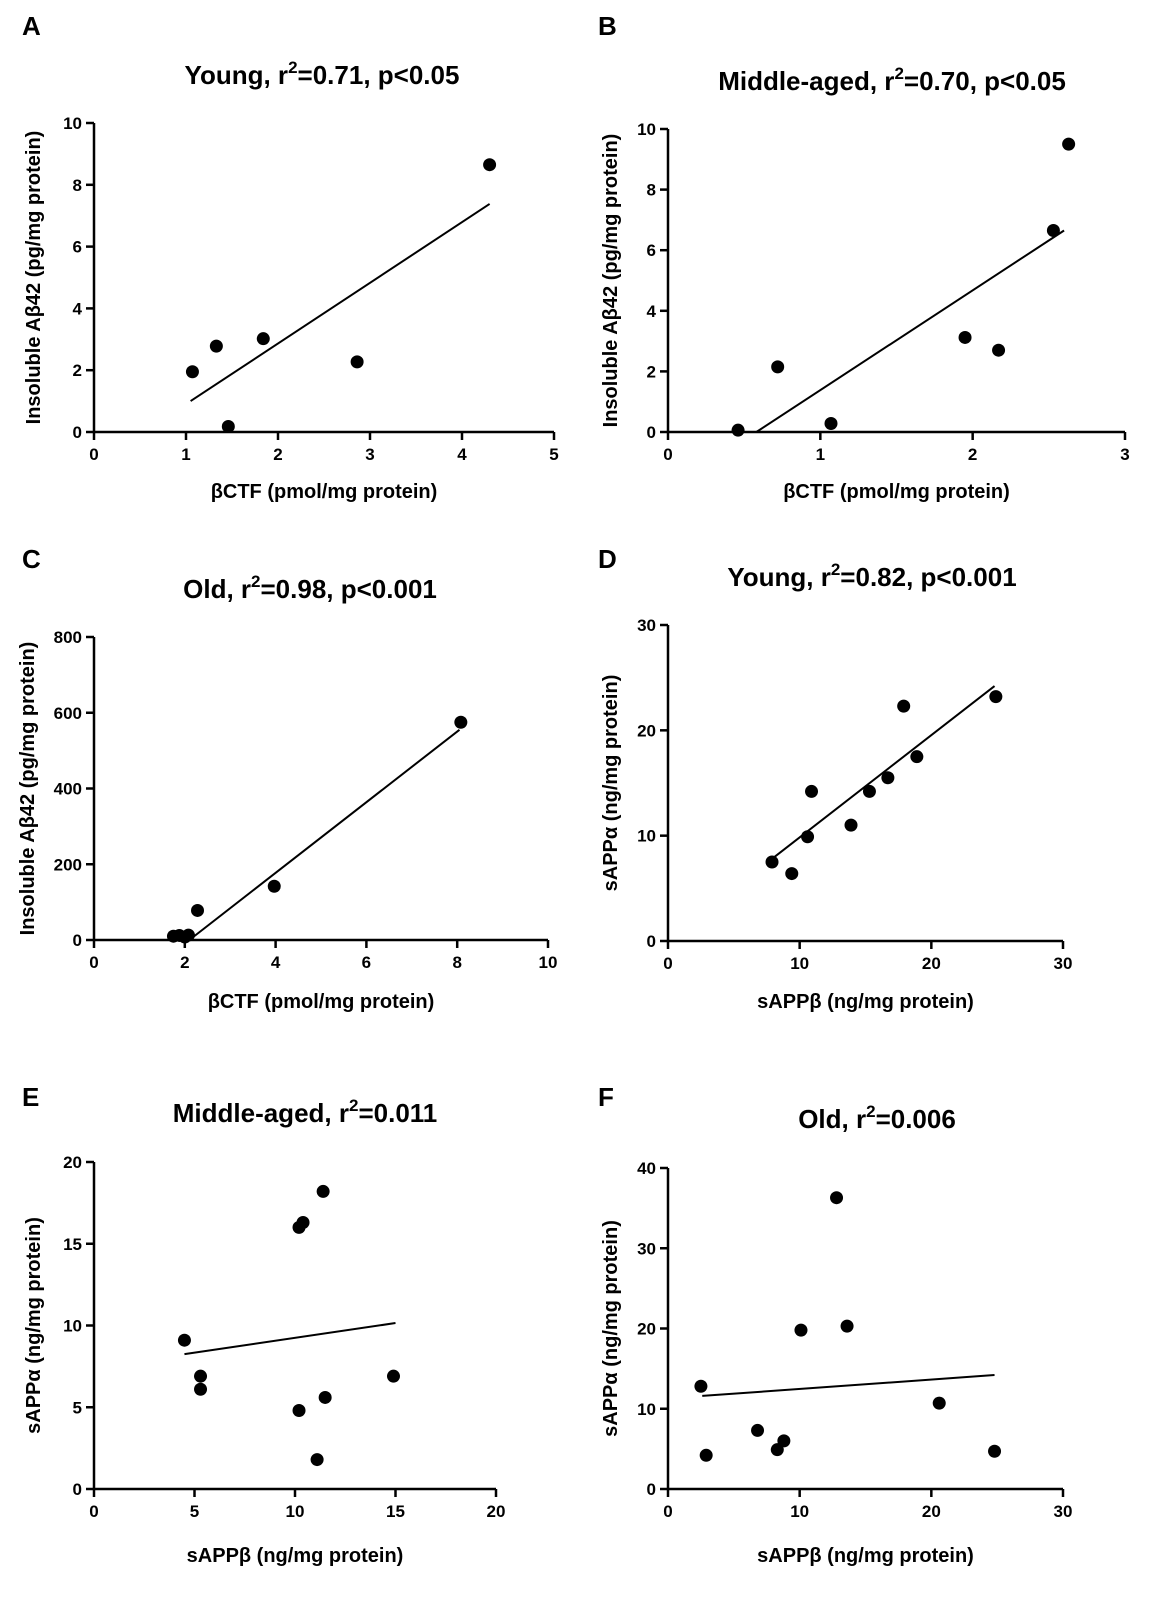 This screenshot has height=1606, width=1163. Describe the element at coordinates (30, 1097) in the screenshot. I see `panel-letter: E` at that location.